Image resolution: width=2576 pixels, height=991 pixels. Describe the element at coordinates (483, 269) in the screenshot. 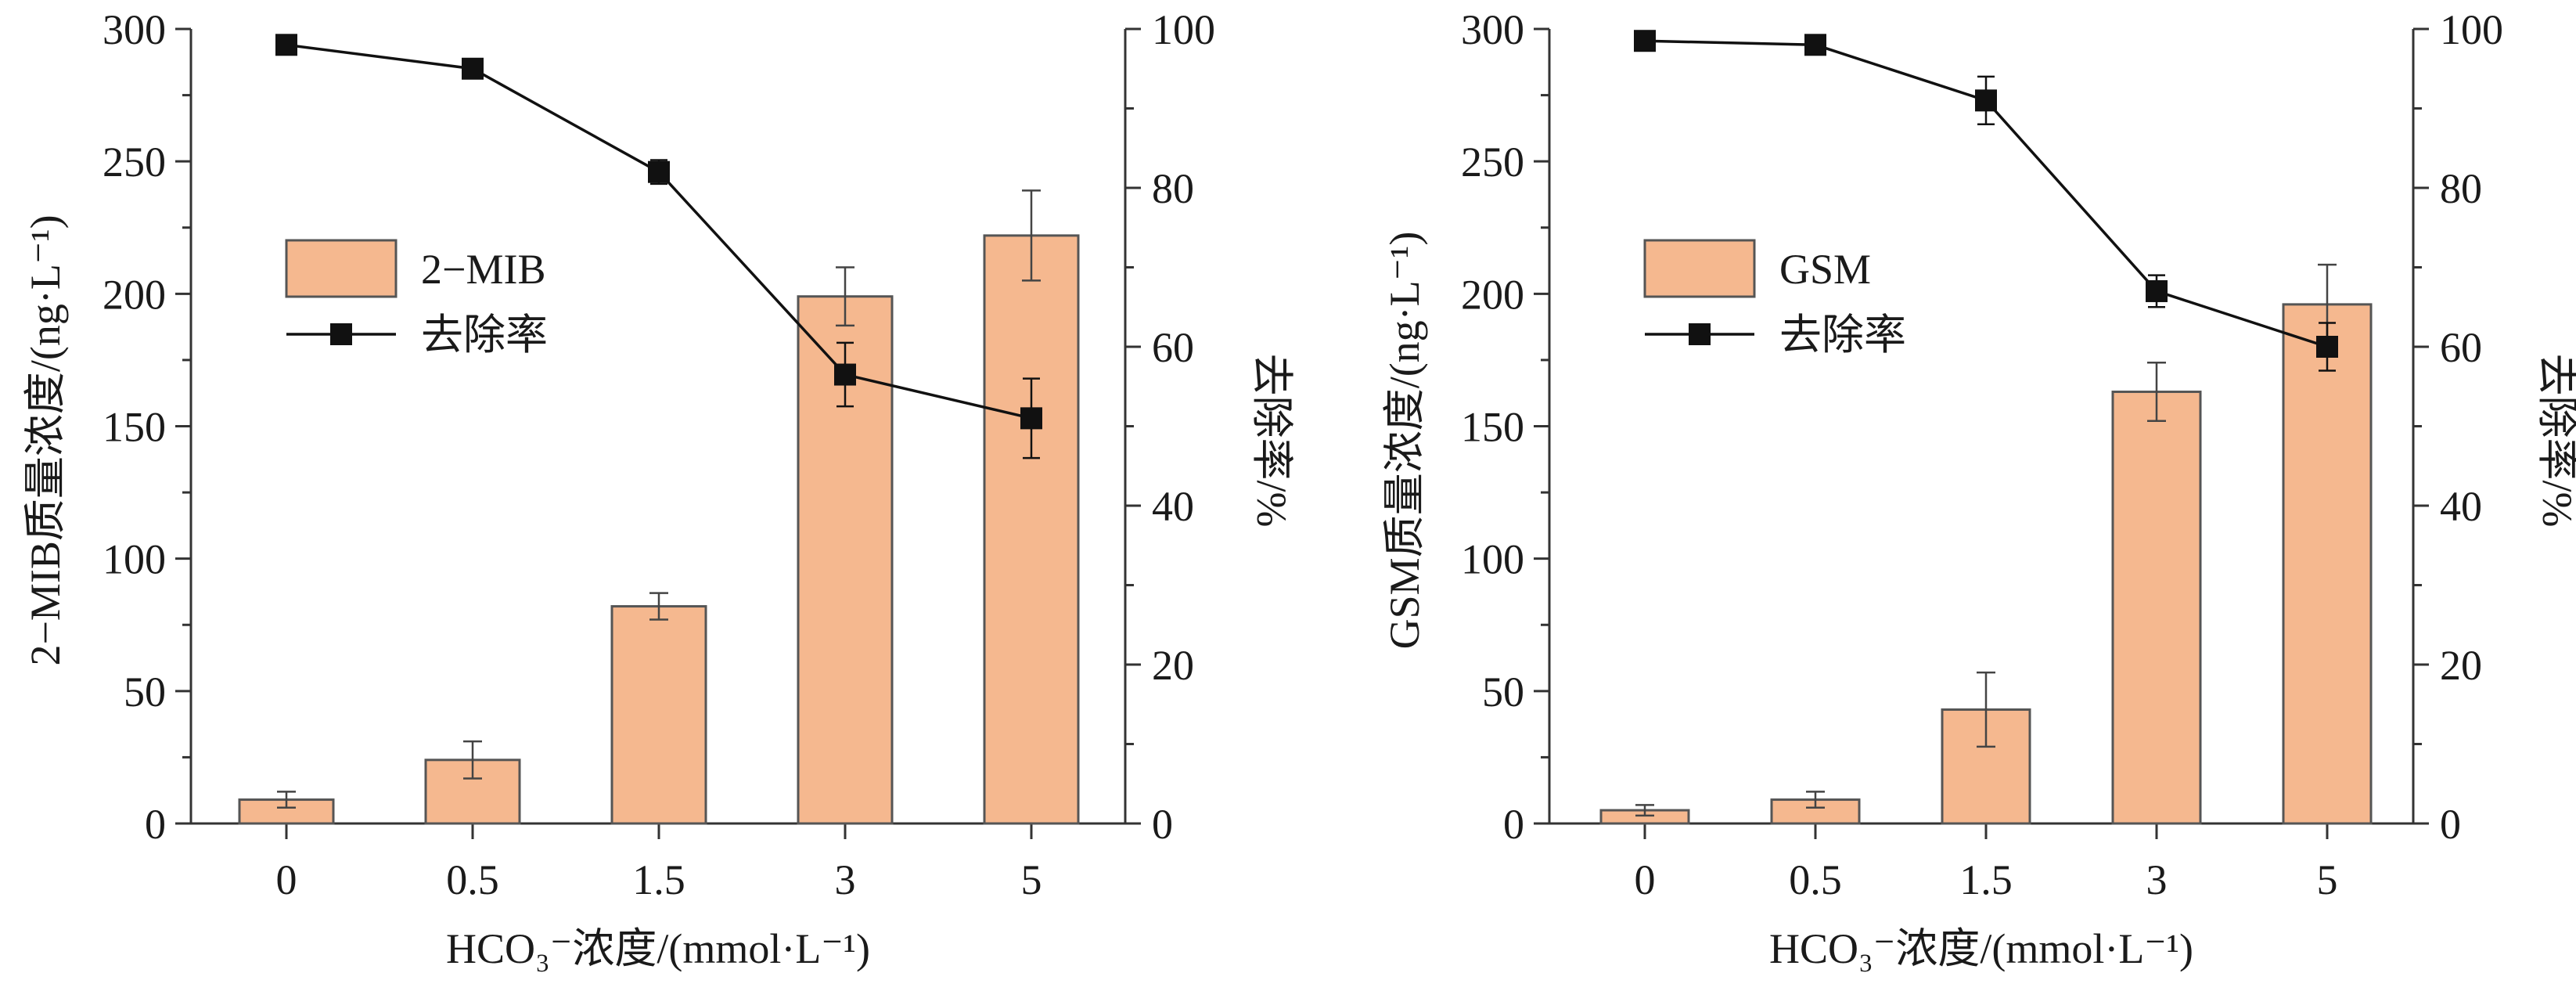

I see `legend-bar-label: 2−MIB` at that location.